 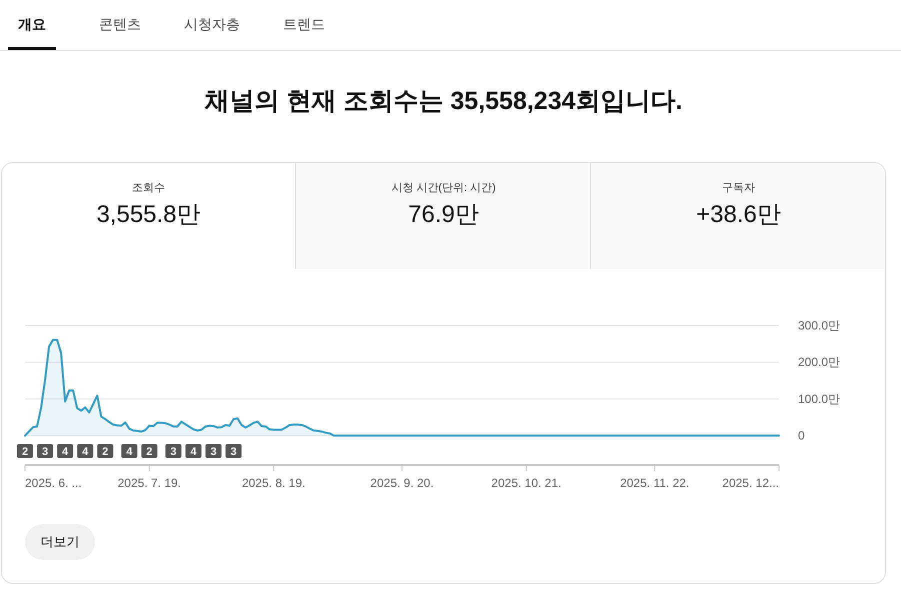 What do you see at coordinates (444, 101) in the screenshot?
I see `text: 채널의 현재 조회수는 35,558,234회입니다.` at bounding box center [444, 101].